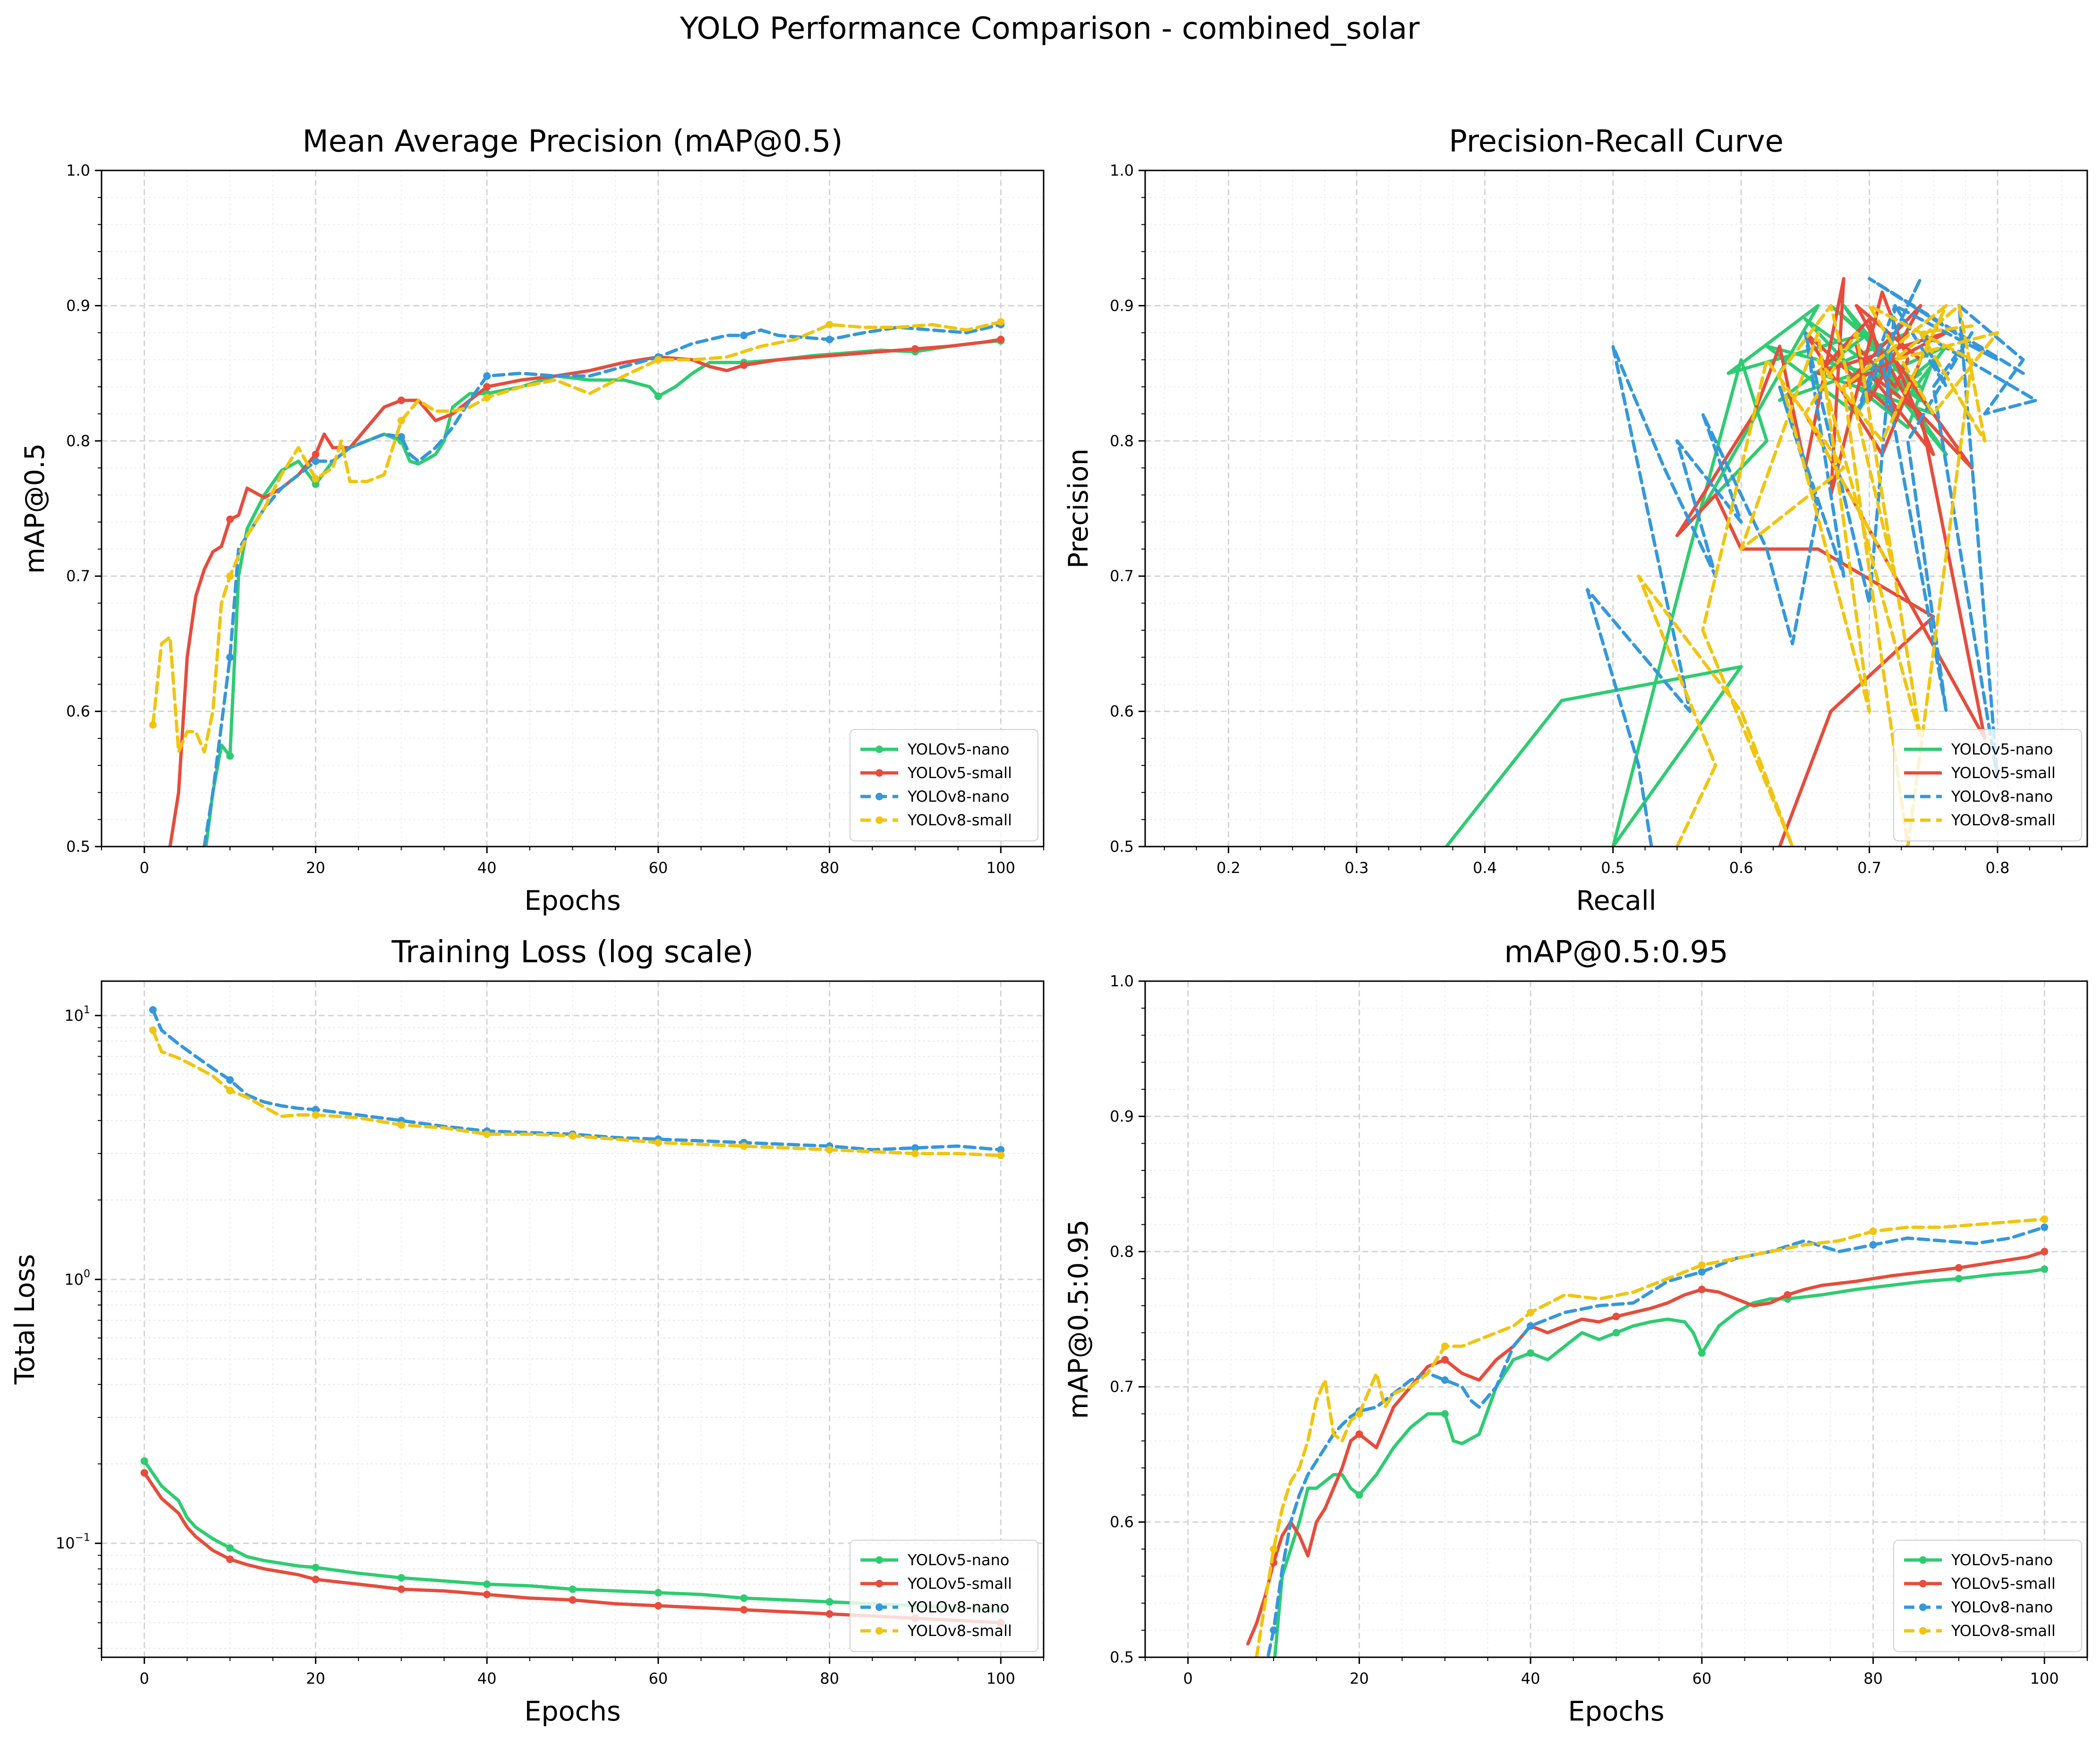  What do you see at coordinates (573, 1316) in the screenshot?
I see `loss-series` at bounding box center [573, 1316].